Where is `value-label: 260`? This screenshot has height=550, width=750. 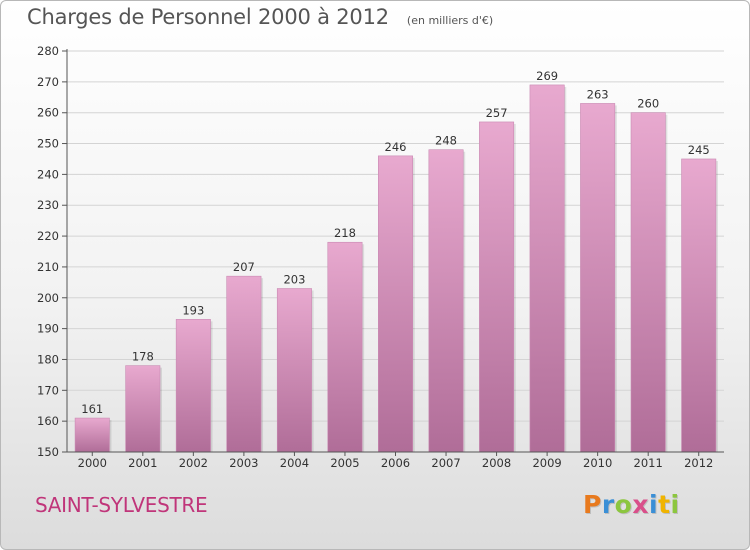
value-label: 260 is located at coordinates (648, 104).